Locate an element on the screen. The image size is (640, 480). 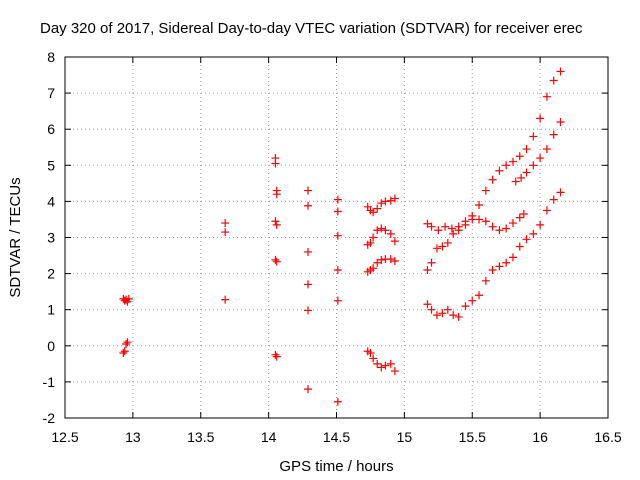
x-tick-label: 13 is located at coordinates (133, 437).